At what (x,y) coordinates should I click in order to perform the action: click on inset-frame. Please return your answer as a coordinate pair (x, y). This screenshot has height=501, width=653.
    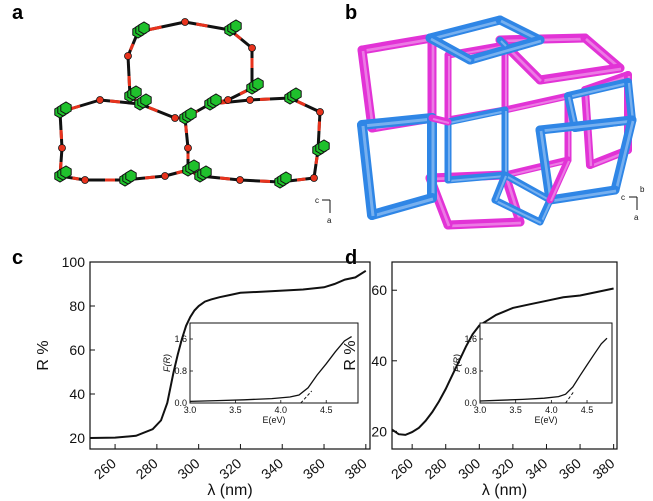
    Looking at the image, I should click on (546, 363).